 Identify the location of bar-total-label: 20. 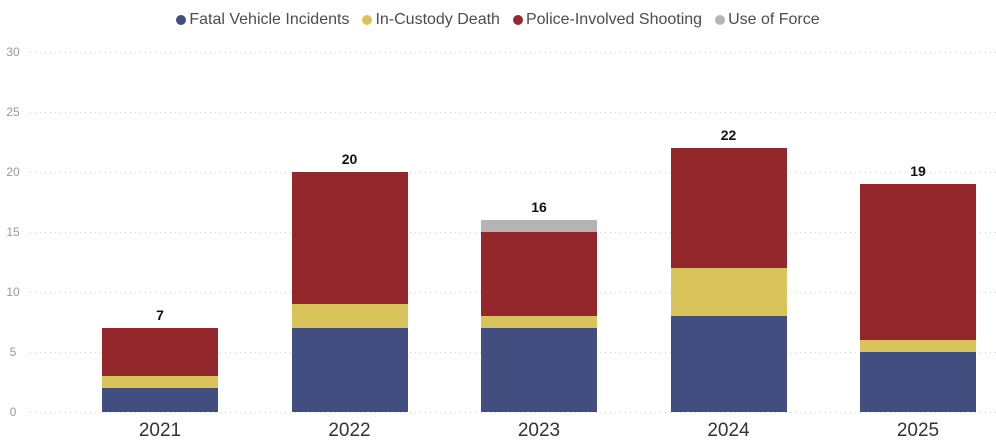
(349, 159).